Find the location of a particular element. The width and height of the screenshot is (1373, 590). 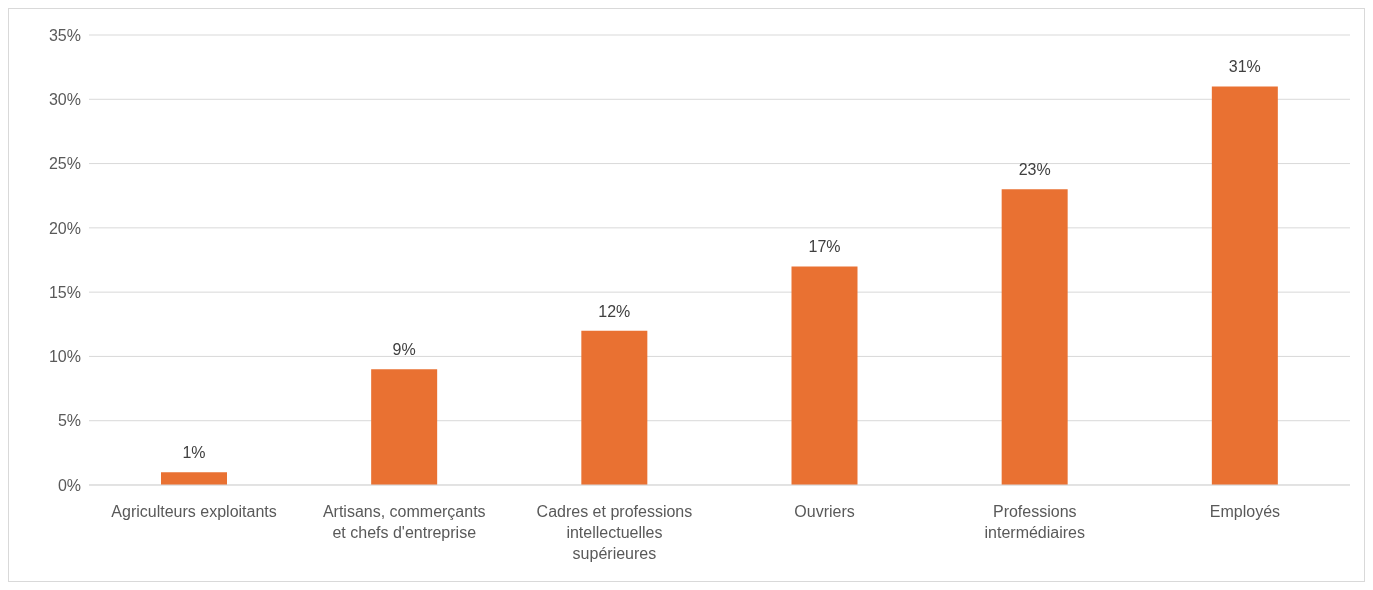

data-label: 31% is located at coordinates (1244, 67).